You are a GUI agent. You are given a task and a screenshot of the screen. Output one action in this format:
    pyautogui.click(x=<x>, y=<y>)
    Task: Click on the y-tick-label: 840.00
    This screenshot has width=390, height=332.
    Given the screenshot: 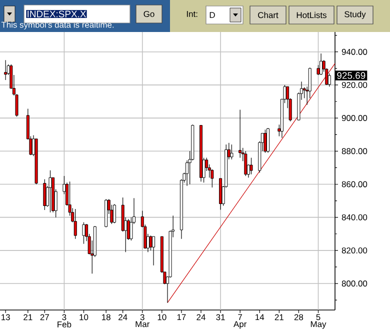 What is the action you would take?
    pyautogui.click(x=355, y=217)
    